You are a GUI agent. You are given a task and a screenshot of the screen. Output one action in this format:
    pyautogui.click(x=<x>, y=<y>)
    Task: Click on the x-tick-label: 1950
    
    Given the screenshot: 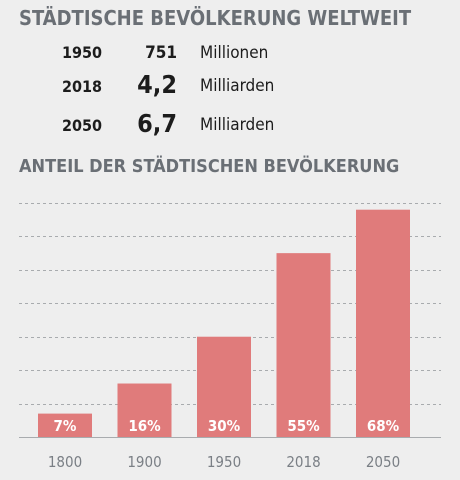 What is the action you would take?
    pyautogui.click(x=224, y=462)
    